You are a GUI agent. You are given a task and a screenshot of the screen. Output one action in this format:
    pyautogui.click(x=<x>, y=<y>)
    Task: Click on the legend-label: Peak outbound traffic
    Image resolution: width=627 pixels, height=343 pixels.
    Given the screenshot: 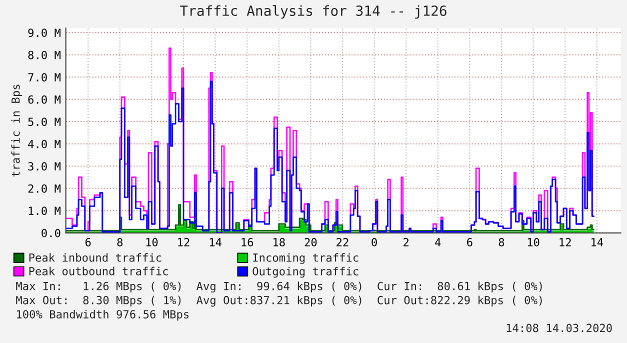 What is the action you would take?
    pyautogui.click(x=98, y=271)
    